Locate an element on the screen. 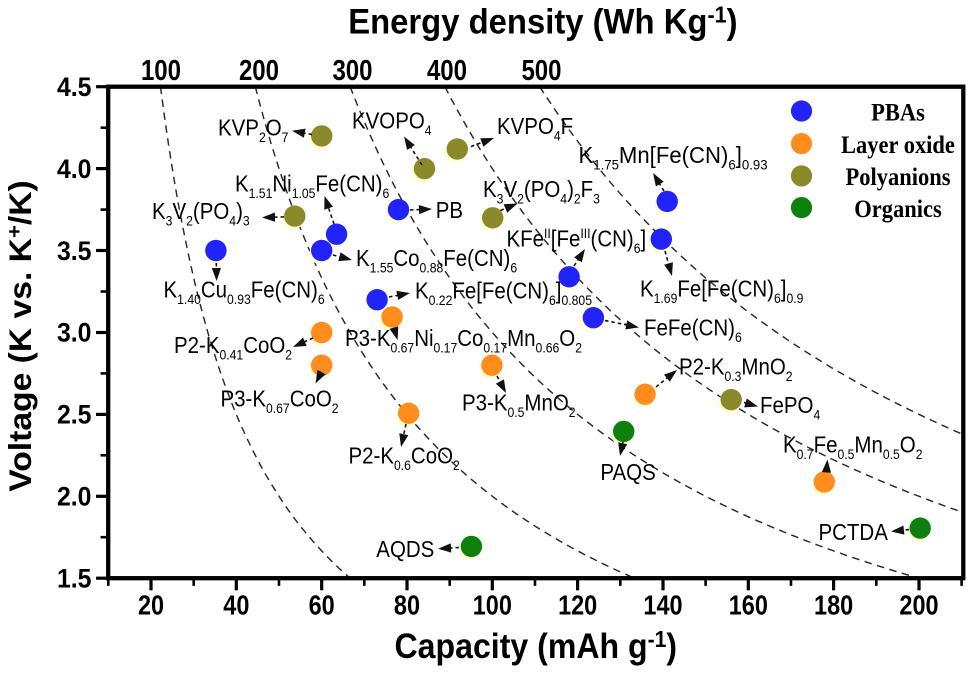 The height and width of the screenshot is (674, 969). svg-text: PBAs is located at coordinates (898, 112).